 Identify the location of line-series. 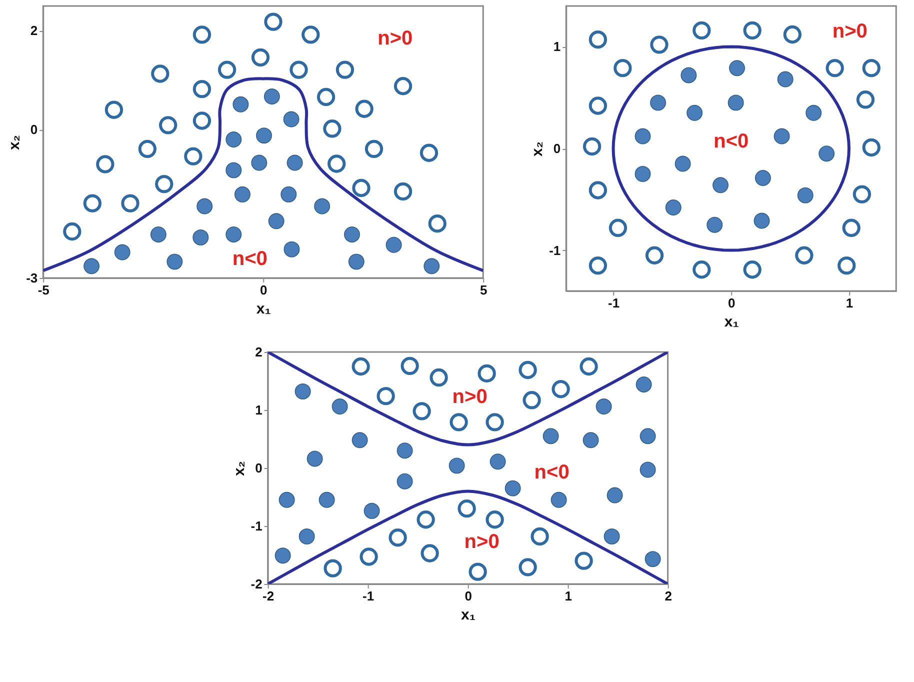
(468, 399).